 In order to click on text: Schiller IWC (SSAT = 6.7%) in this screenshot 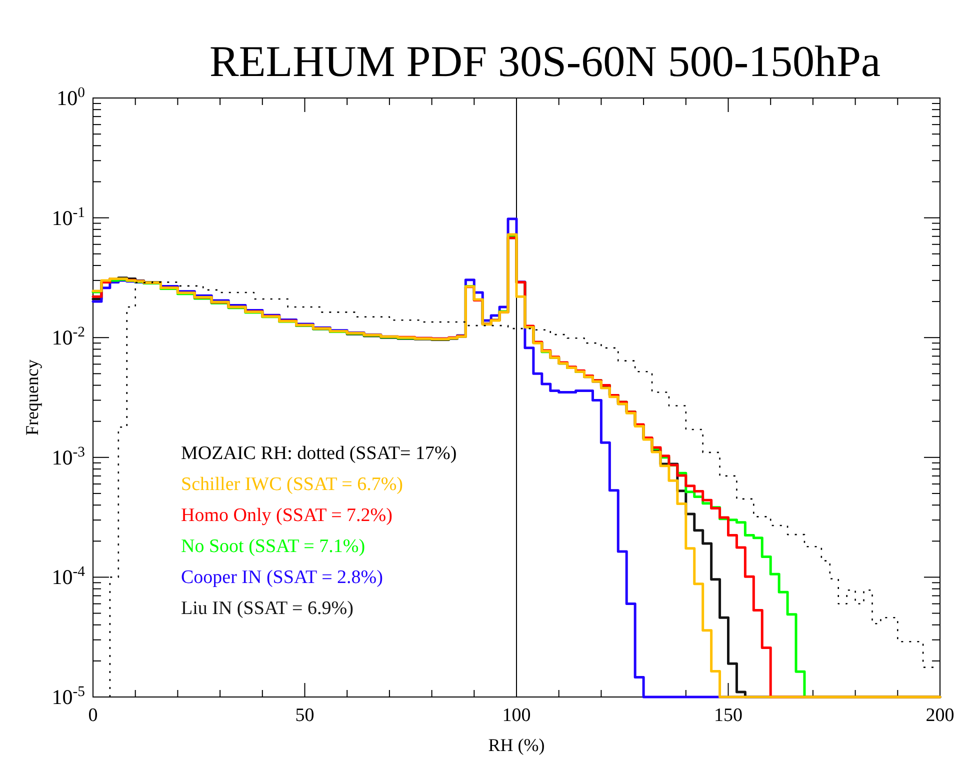, I will do `click(292, 484)`.